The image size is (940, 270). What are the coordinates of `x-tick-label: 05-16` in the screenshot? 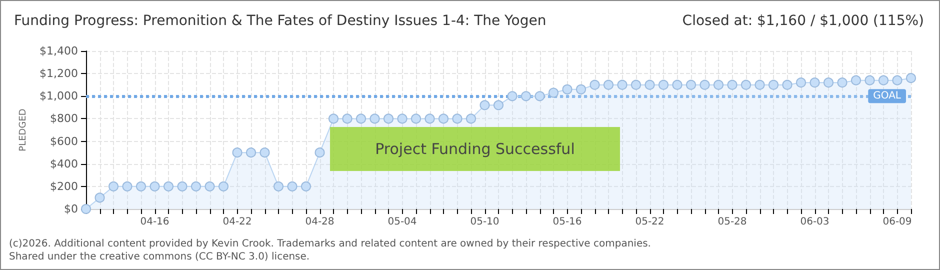 It's located at (567, 222).